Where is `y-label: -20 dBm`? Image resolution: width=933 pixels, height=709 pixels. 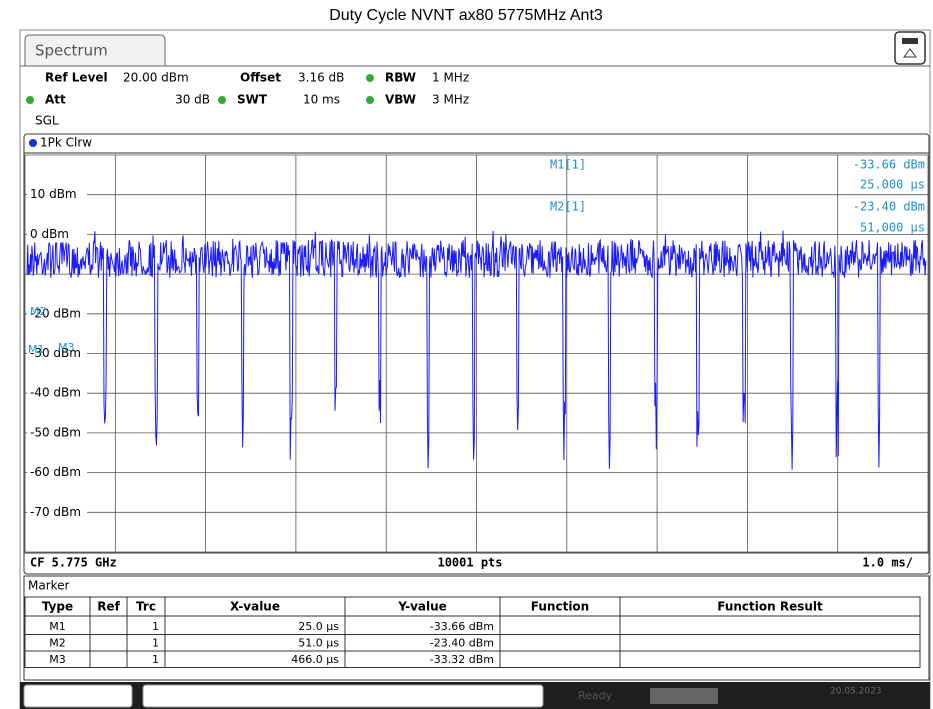
y-label: -20 dBm is located at coordinates (55, 313).